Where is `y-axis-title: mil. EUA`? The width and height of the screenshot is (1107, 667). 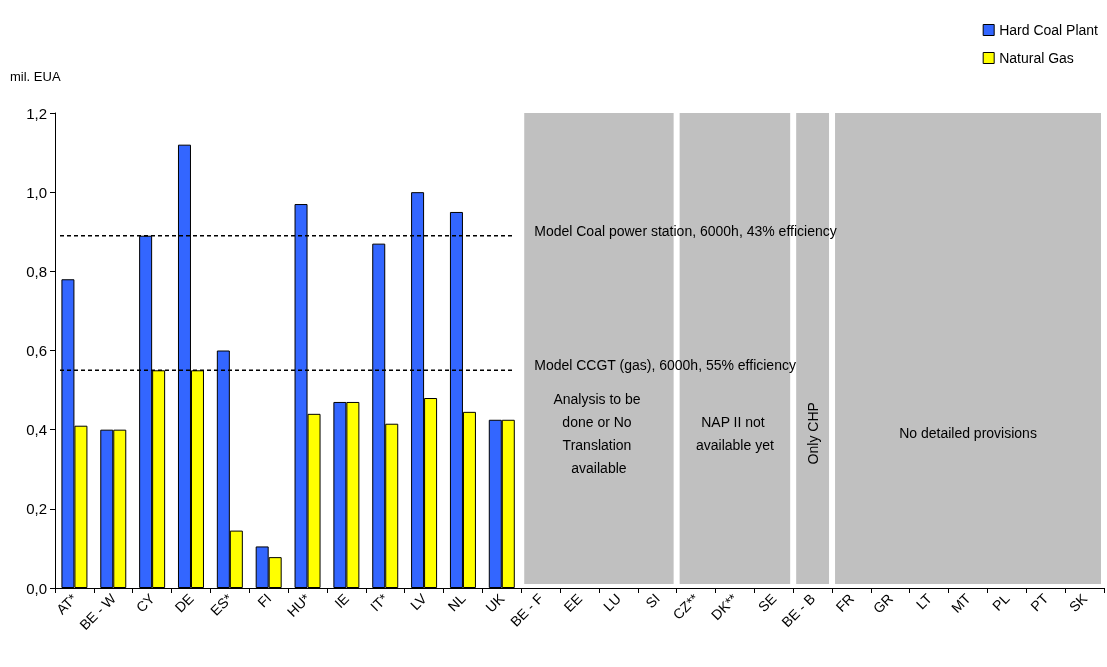 y-axis-title: mil. EUA is located at coordinates (35, 76).